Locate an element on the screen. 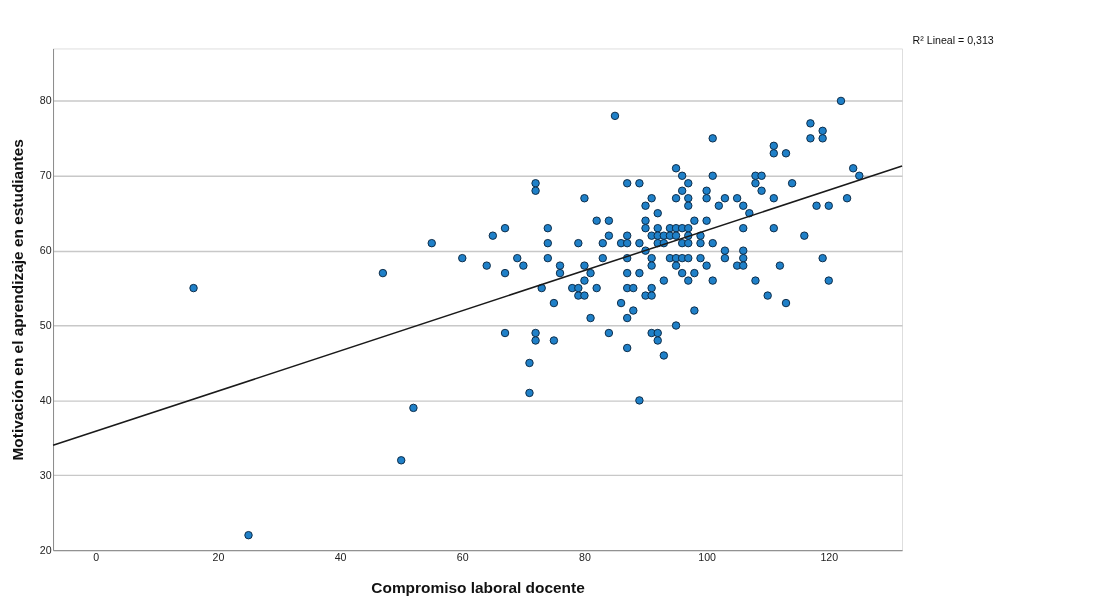  y-tick-label: 40 is located at coordinates (45, 399).